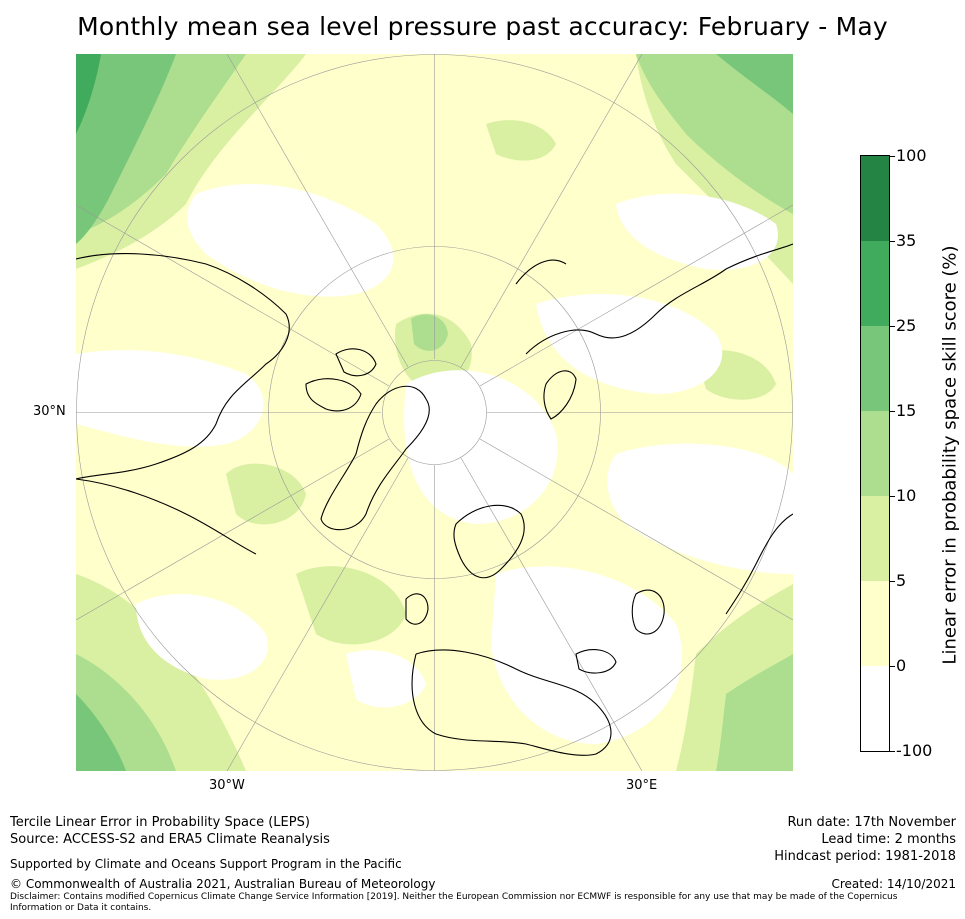 The image size is (965, 919). Describe the element at coordinates (888, 839) in the screenshot. I see `lead-time: Lead time: 2 months` at that location.